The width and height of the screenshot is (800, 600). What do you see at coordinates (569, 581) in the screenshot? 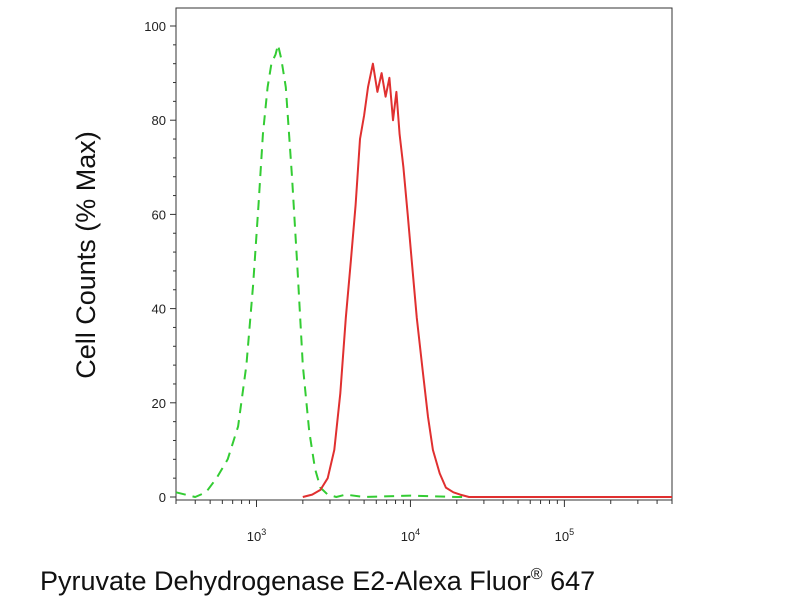
I see `x-axis-title-suffix: 647` at bounding box center [569, 581].